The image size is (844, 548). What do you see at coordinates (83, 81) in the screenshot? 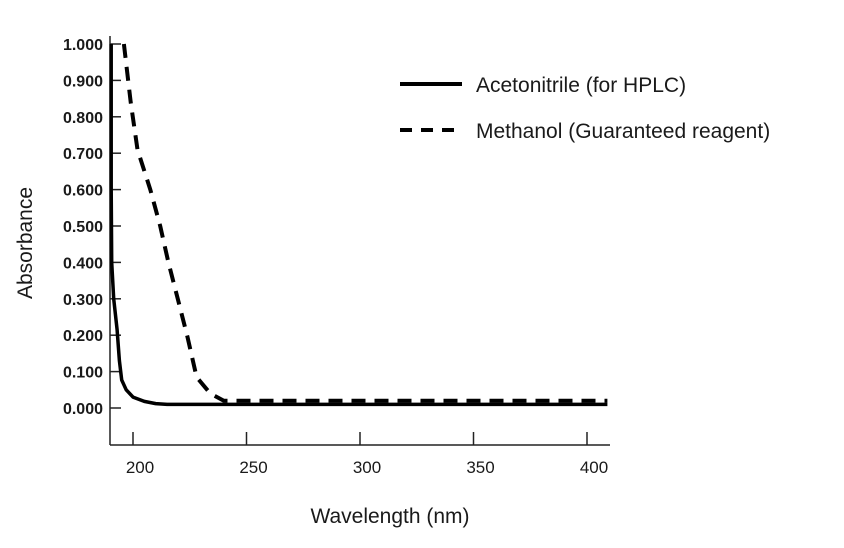
I see `y-tick-label: 0.900` at bounding box center [83, 81].